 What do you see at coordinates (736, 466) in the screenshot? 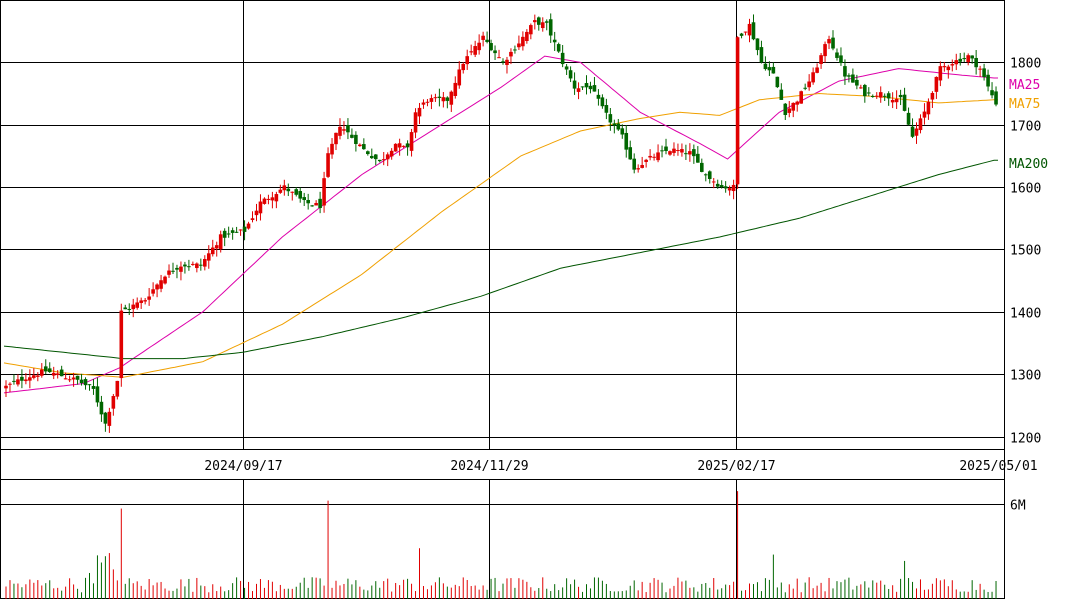
I see `date-tick-label: 2025/02/17` at bounding box center [736, 466].